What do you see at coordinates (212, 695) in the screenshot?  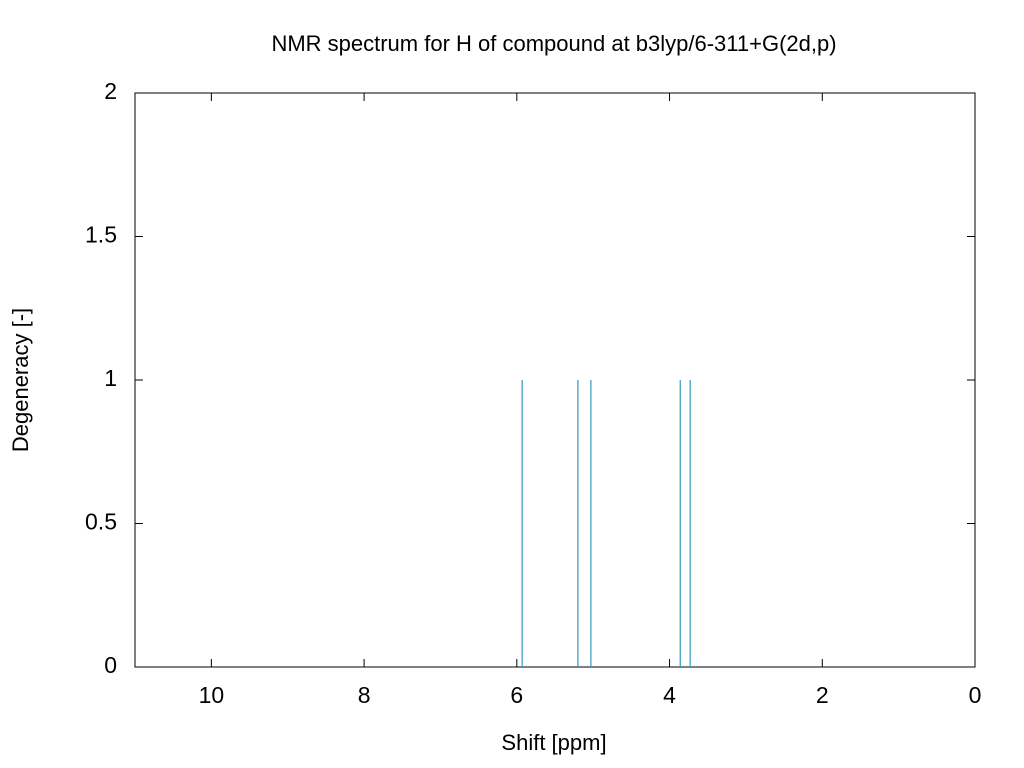 I see `x-tick-label: 10` at bounding box center [212, 695].